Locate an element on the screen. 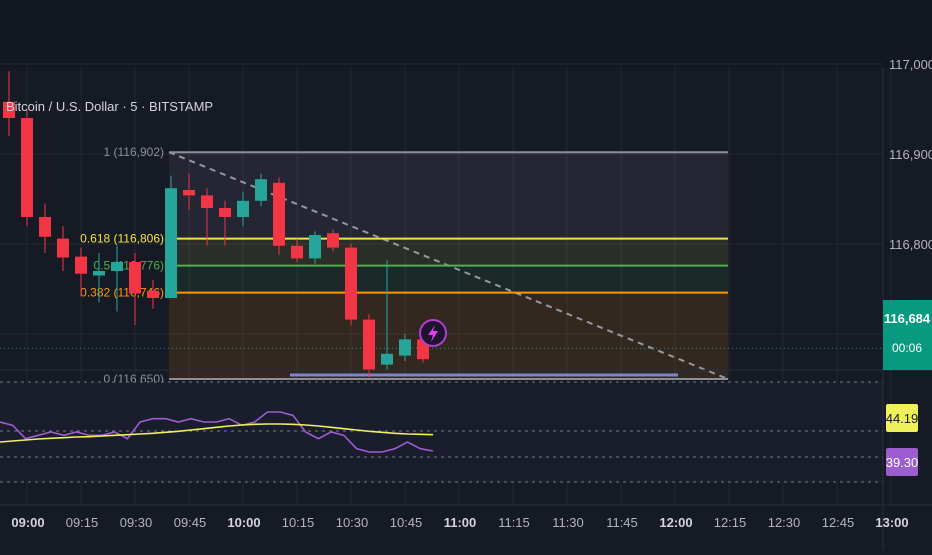 This screenshot has width=932, height=555. time-axis-label: 10:00 is located at coordinates (243, 522).